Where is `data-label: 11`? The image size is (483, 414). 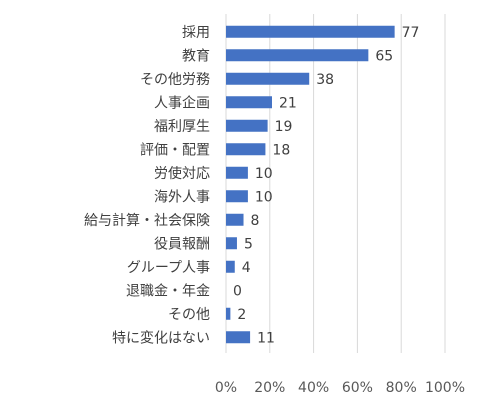
data-label: 11 is located at coordinates (266, 338).